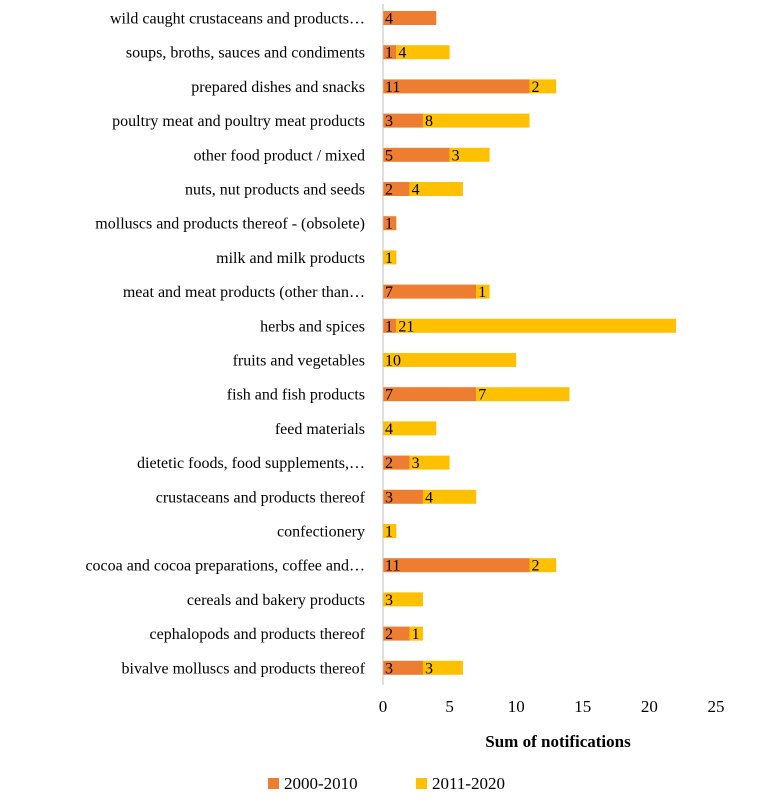 This screenshot has height=799, width=775. I want to click on bar-2000-2010-crustaceans-and-products-thereof, so click(403, 496).